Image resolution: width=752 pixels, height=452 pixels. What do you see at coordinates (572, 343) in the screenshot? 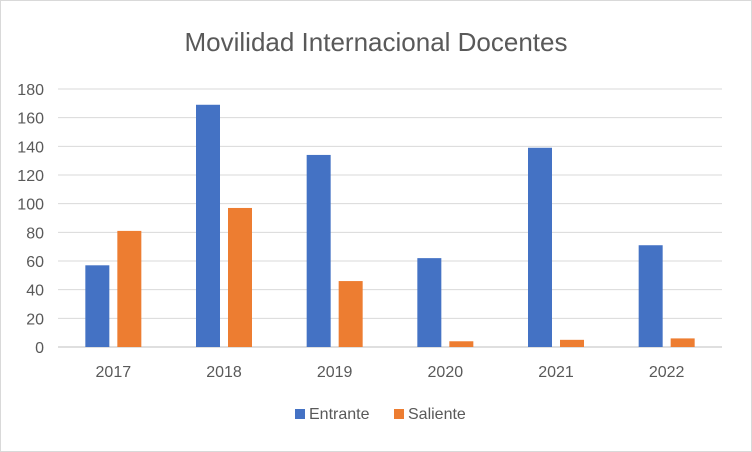
I see `bar-saliente-2021` at bounding box center [572, 343].